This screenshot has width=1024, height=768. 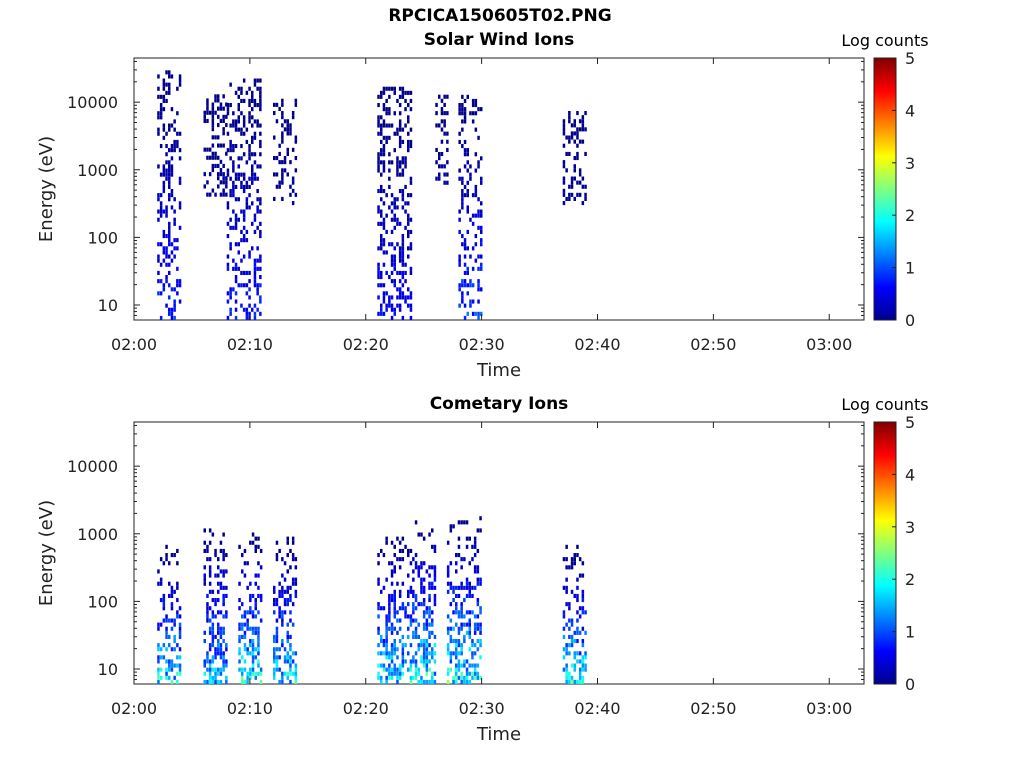 I want to click on y-tick-label: 1000, so click(x=97, y=170).